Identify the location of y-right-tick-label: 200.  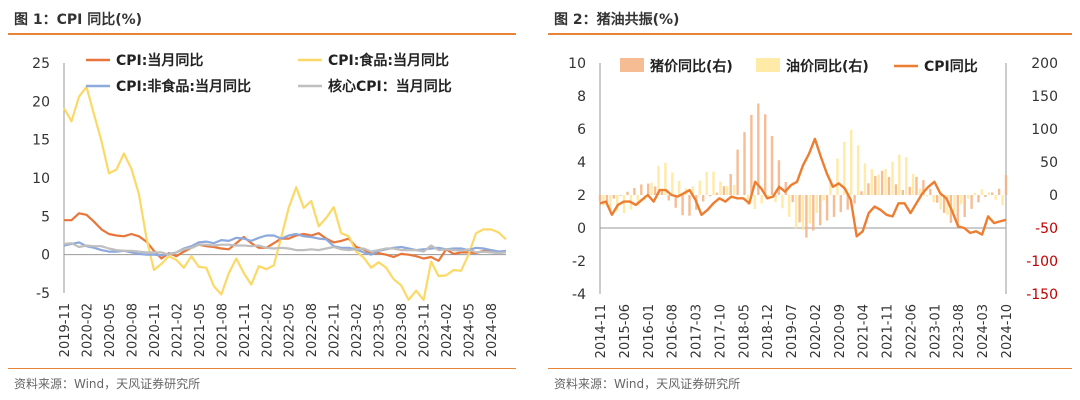
(1044, 64).